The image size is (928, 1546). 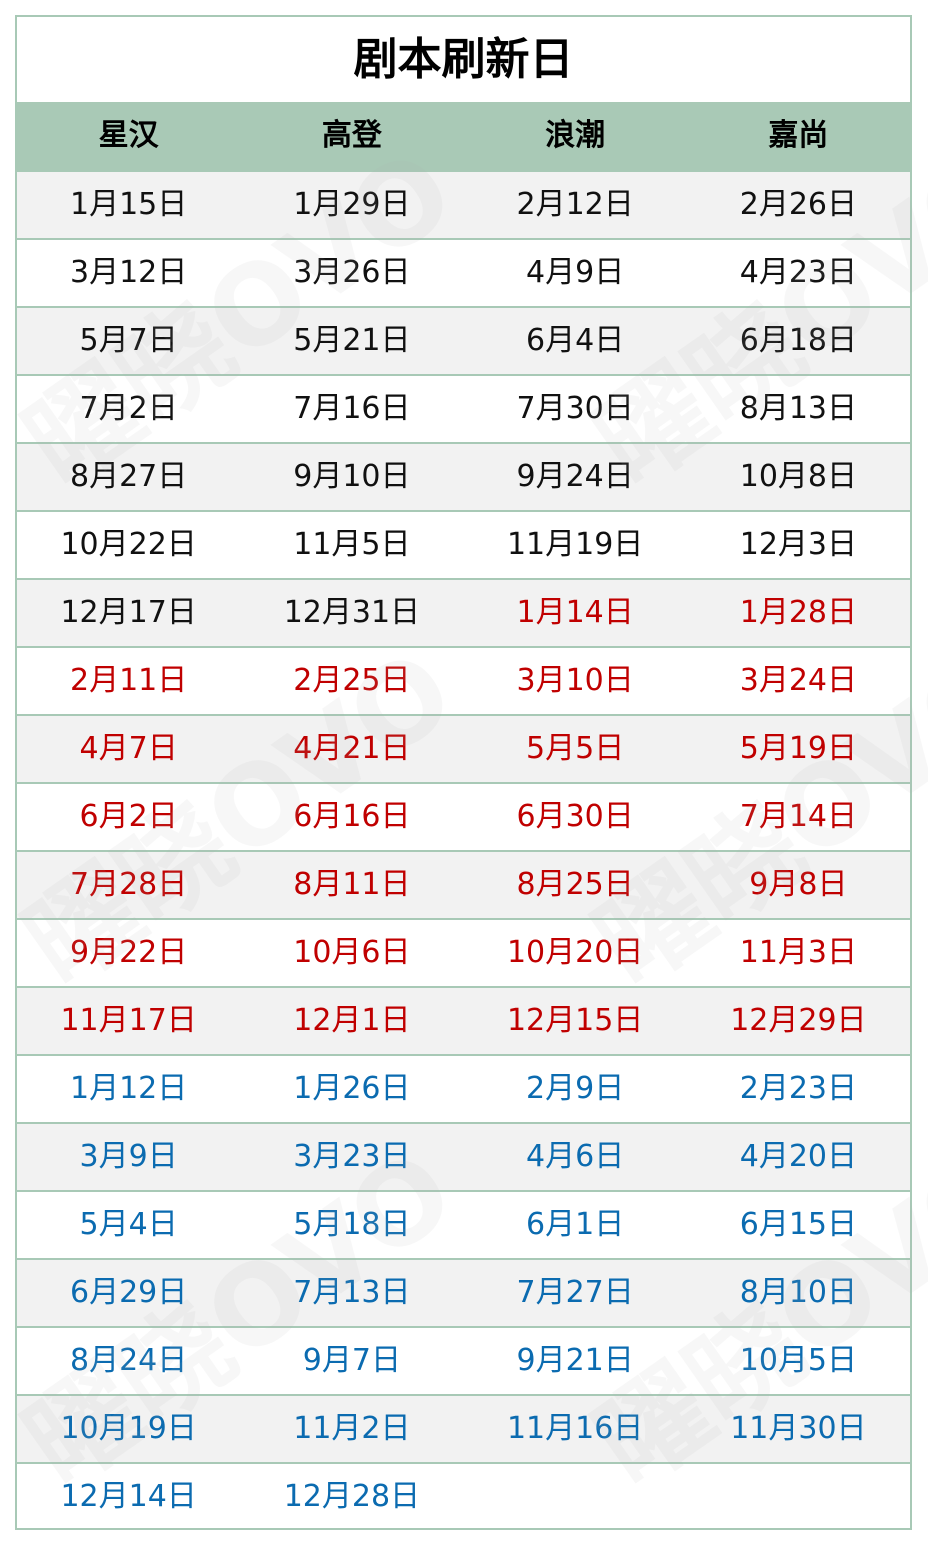 What do you see at coordinates (463, 1088) in the screenshot?
I see `table-row: 1月12日 1月26日 2月9日 2月23日` at bounding box center [463, 1088].